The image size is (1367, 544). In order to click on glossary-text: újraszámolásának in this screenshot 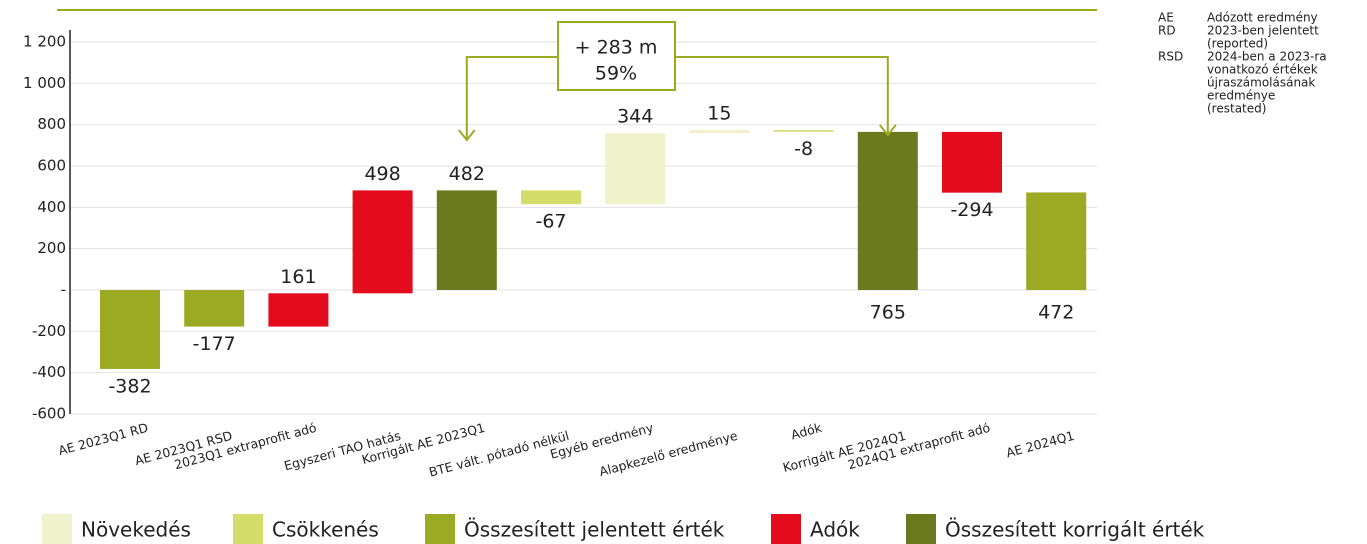, I will do `click(1261, 83)`.